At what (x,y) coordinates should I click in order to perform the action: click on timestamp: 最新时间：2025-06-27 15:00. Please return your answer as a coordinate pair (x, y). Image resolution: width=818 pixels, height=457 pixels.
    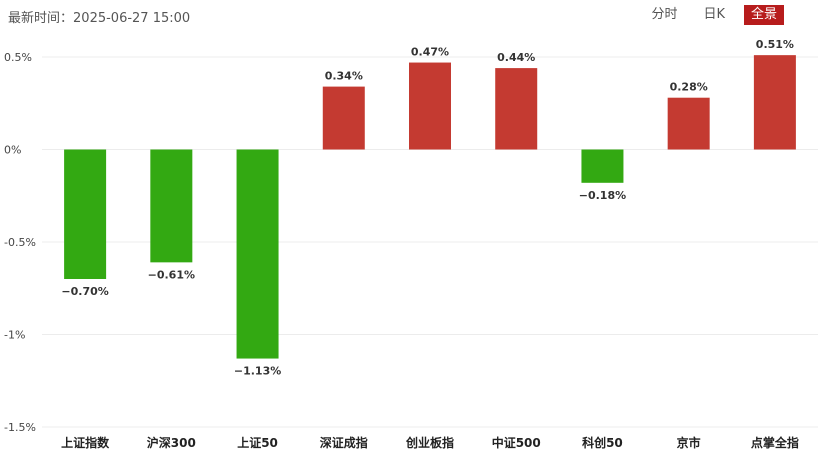
    Looking at the image, I should click on (99, 18).